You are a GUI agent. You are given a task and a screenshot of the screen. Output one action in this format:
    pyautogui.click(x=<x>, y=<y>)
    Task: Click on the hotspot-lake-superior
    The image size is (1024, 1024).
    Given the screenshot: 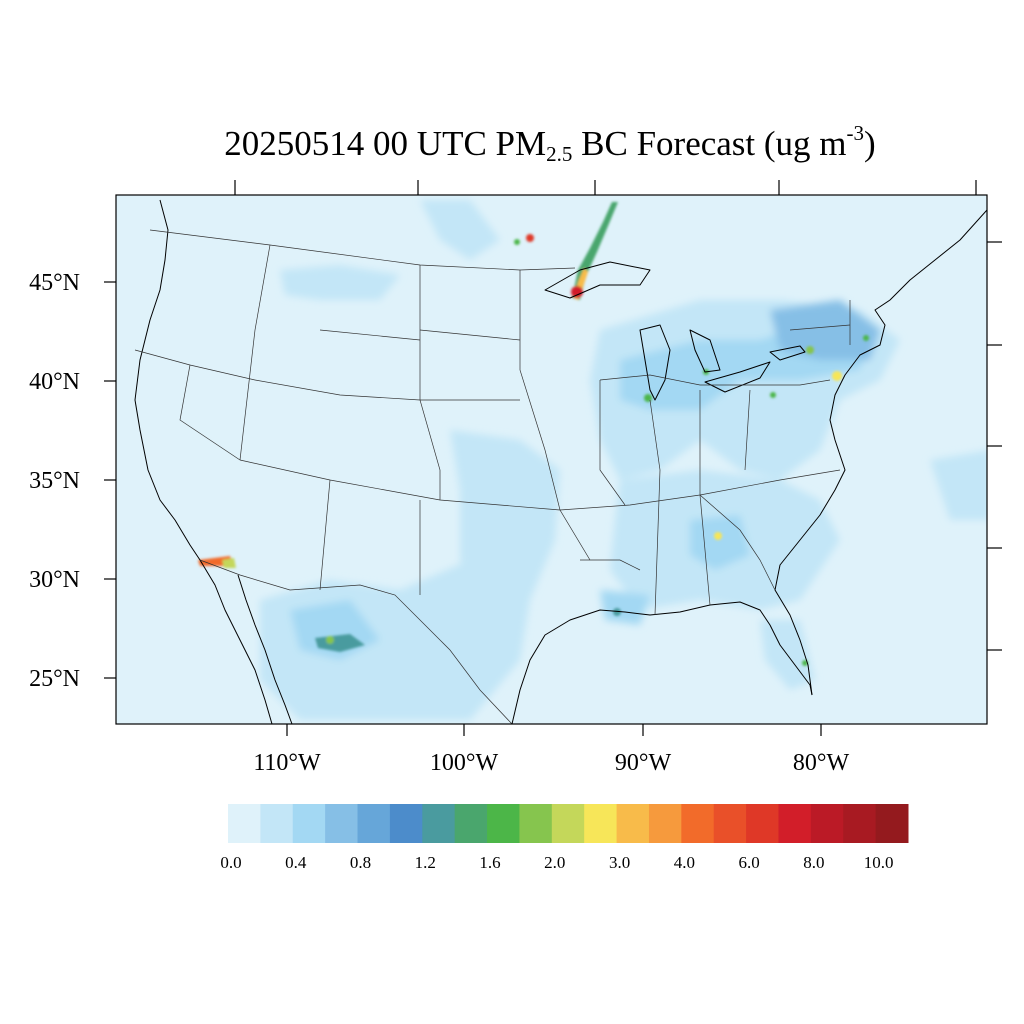 What is the action you would take?
    pyautogui.click(x=530, y=238)
    